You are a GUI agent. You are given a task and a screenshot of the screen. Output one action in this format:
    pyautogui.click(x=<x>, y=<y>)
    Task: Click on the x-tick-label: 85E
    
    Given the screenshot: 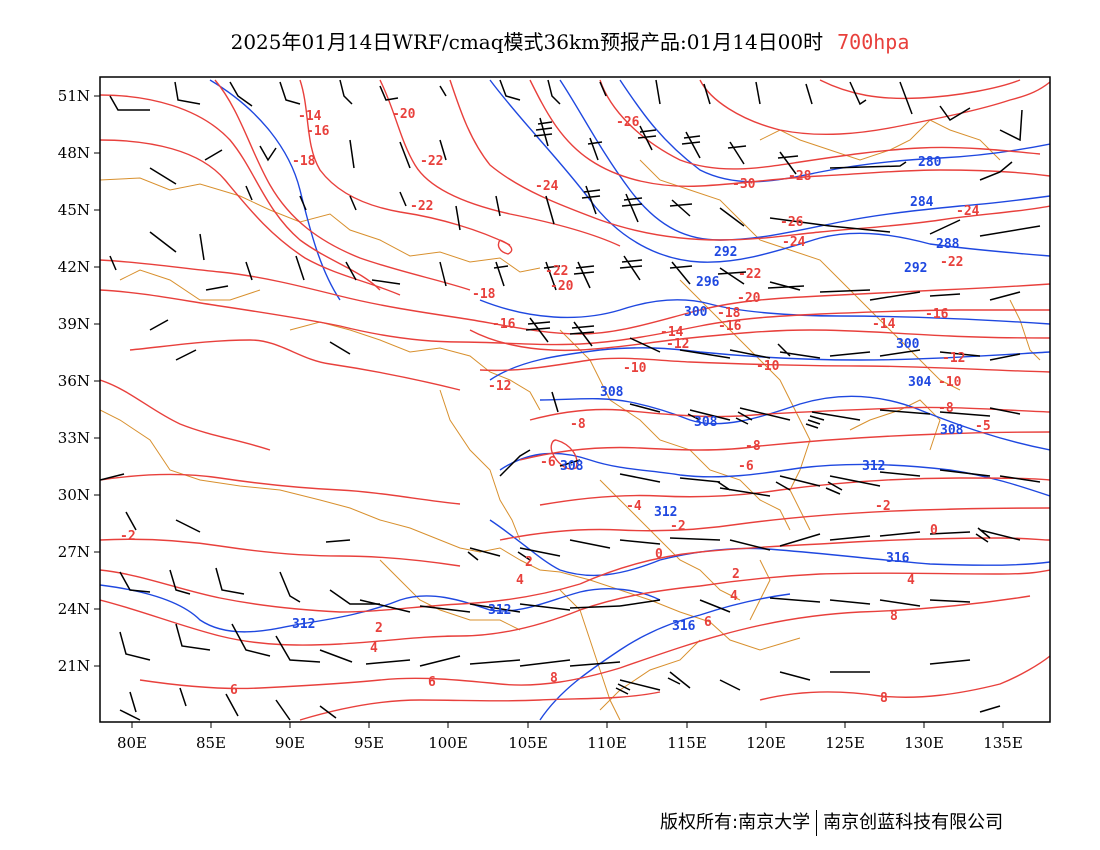 What is the action you would take?
    pyautogui.click(x=211, y=743)
    